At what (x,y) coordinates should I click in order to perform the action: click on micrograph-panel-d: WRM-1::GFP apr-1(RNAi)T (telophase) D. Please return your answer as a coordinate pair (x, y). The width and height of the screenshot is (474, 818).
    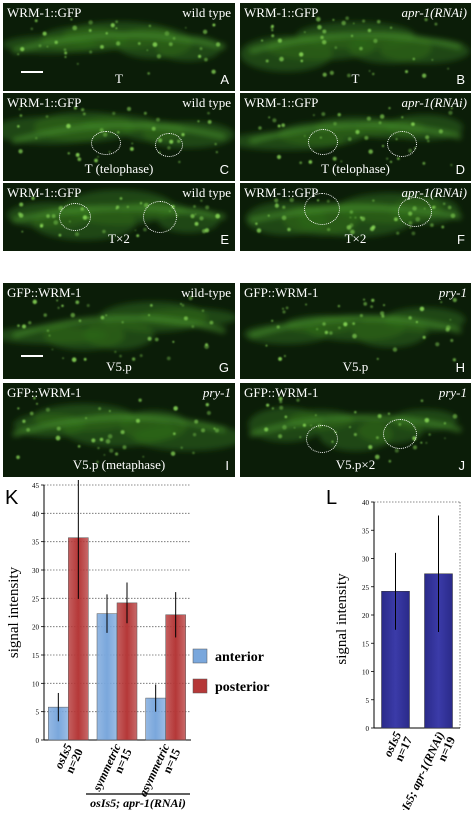
    Looking at the image, I should click on (355, 137).